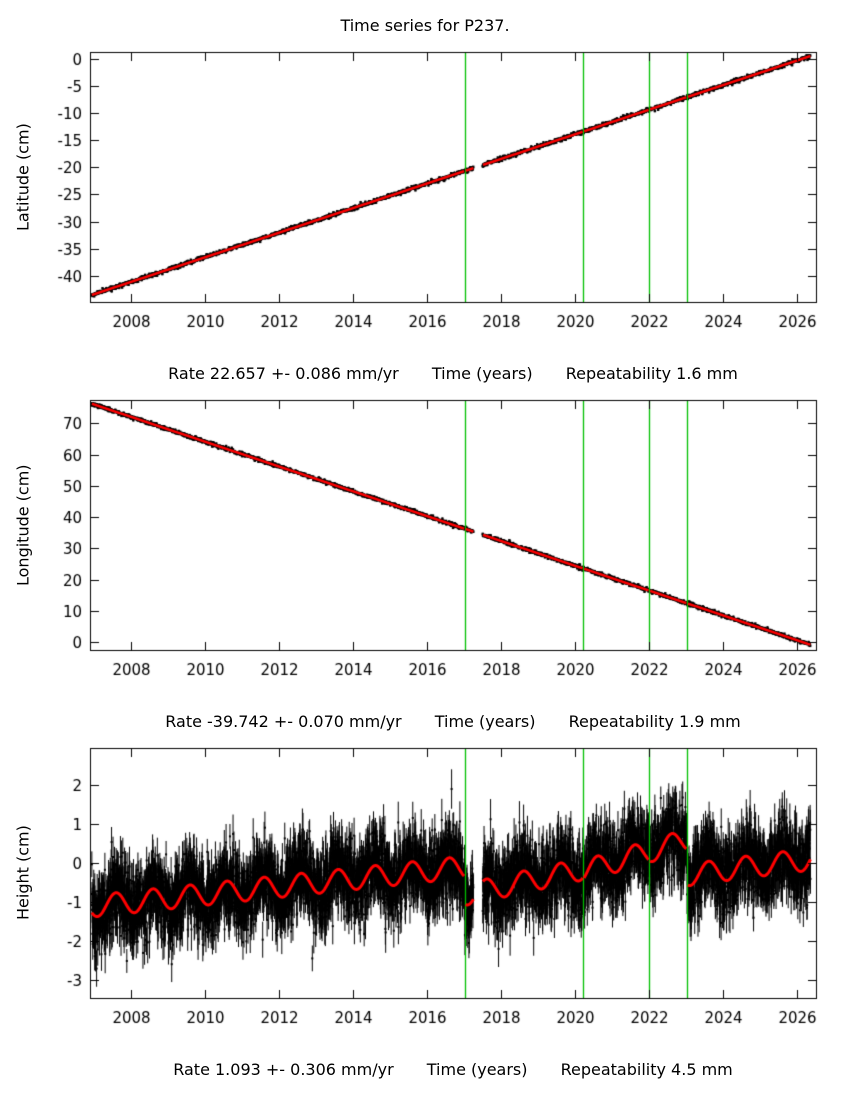 This screenshot has height=1100, width=850. Describe the element at coordinates (283, 373) in the screenshot. I see `latitude-rate-text: Rate 22.657 +- 0.086 mm/yr` at that location.